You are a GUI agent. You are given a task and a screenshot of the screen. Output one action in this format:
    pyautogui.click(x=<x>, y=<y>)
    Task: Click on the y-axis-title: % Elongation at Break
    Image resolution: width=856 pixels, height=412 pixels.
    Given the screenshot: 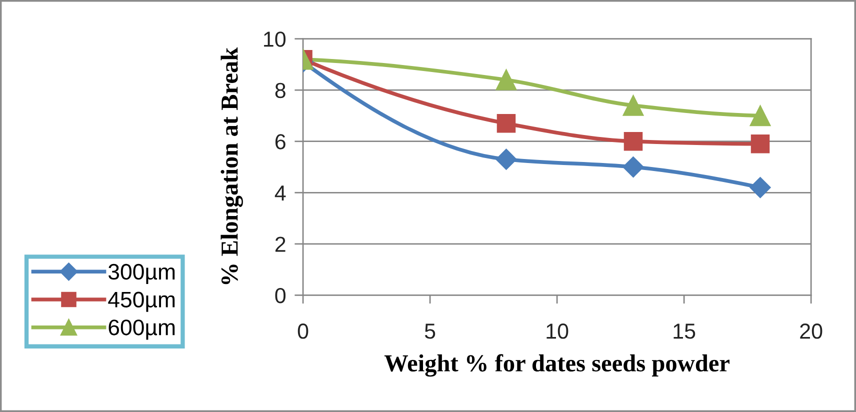 What is the action you would take?
    pyautogui.click(x=231, y=165)
    